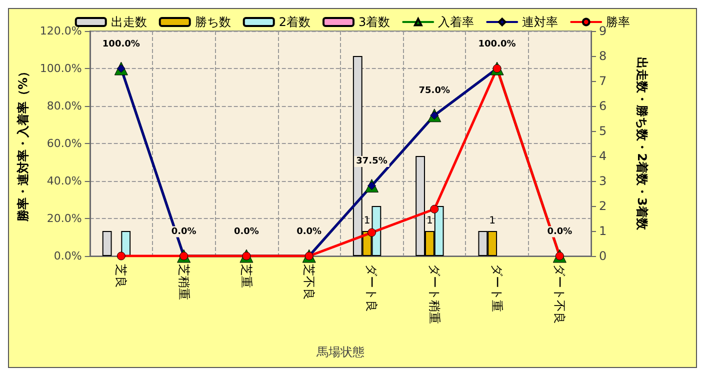 This screenshot has width=703, height=374. I want to click on y-tick-label: 20.0%, so click(64, 218).